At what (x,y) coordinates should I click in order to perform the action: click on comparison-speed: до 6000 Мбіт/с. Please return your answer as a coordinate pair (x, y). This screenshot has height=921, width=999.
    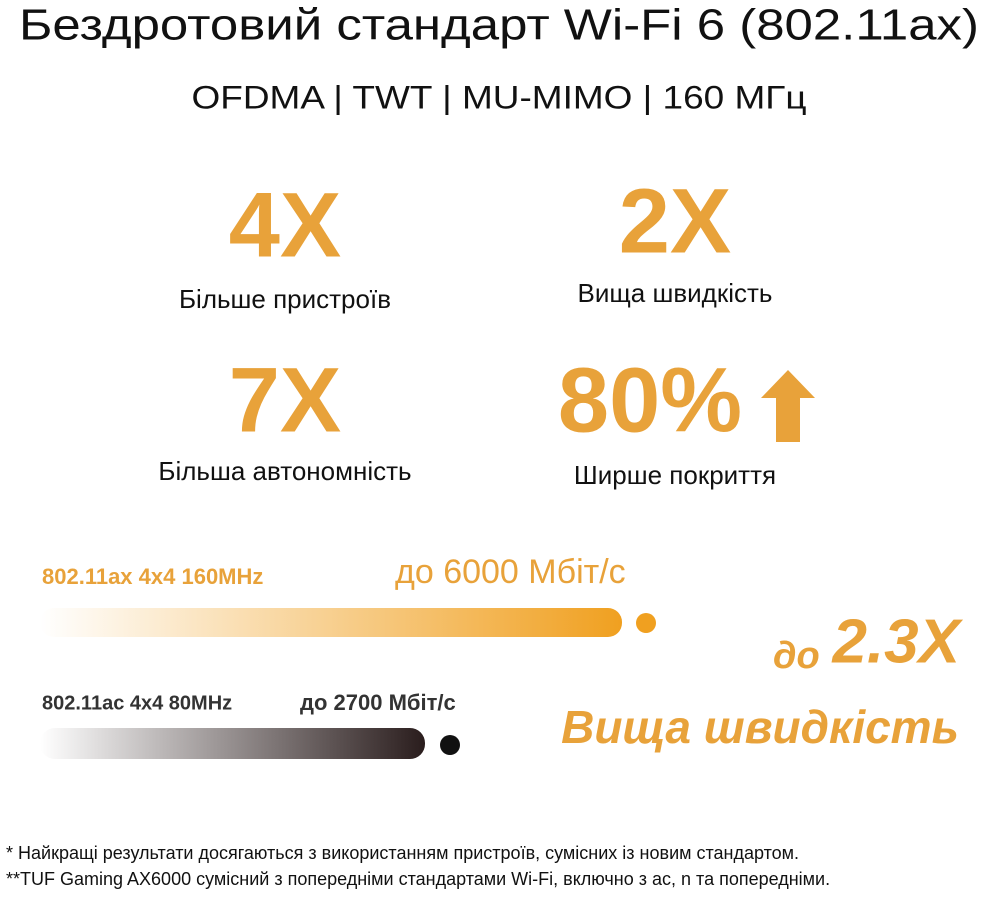
    Looking at the image, I should click on (510, 572).